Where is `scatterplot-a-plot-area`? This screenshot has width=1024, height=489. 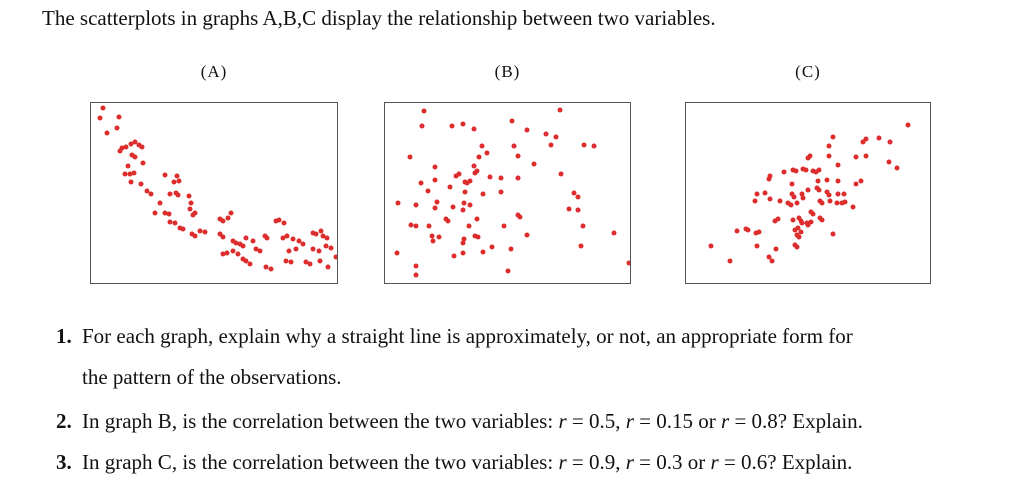
scatterplot-a-plot-area is located at coordinates (214, 193).